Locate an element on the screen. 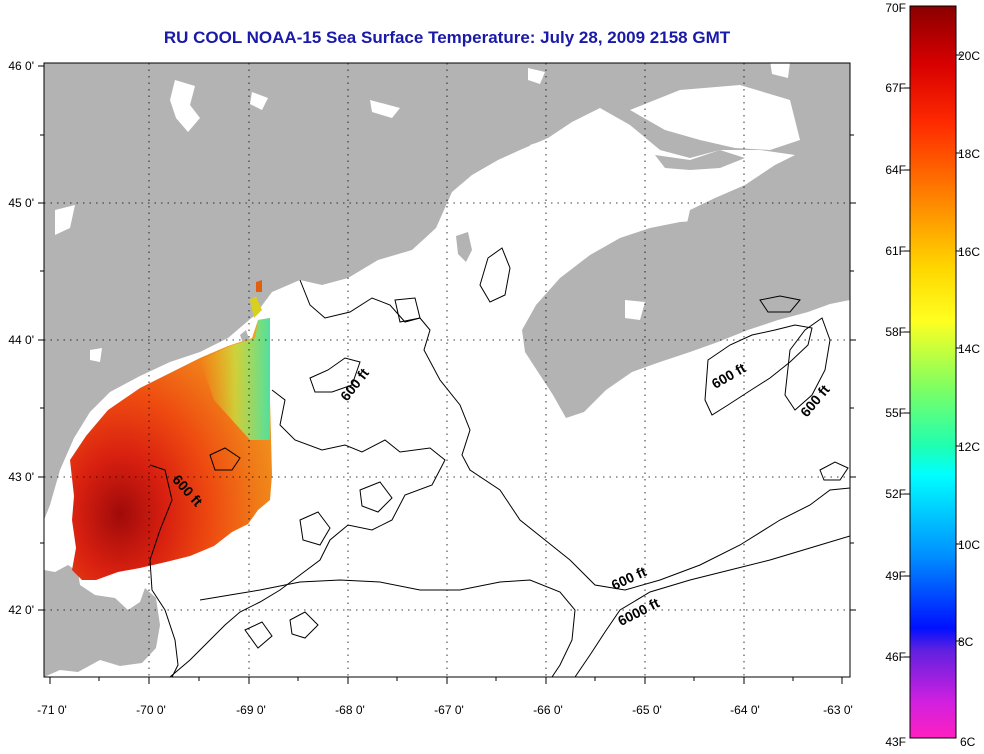  colorbar-fahrenheit-labels: 70F 67F 64F 61F 58F 55F 52F 49F 46F 43F is located at coordinates (895, 375).